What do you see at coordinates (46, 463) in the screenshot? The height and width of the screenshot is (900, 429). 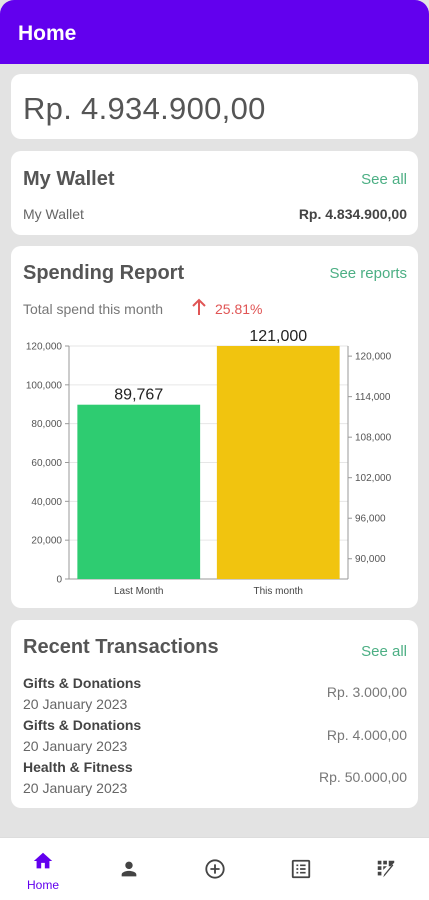 I see `left-axis-tick-label: 60,000` at bounding box center [46, 463].